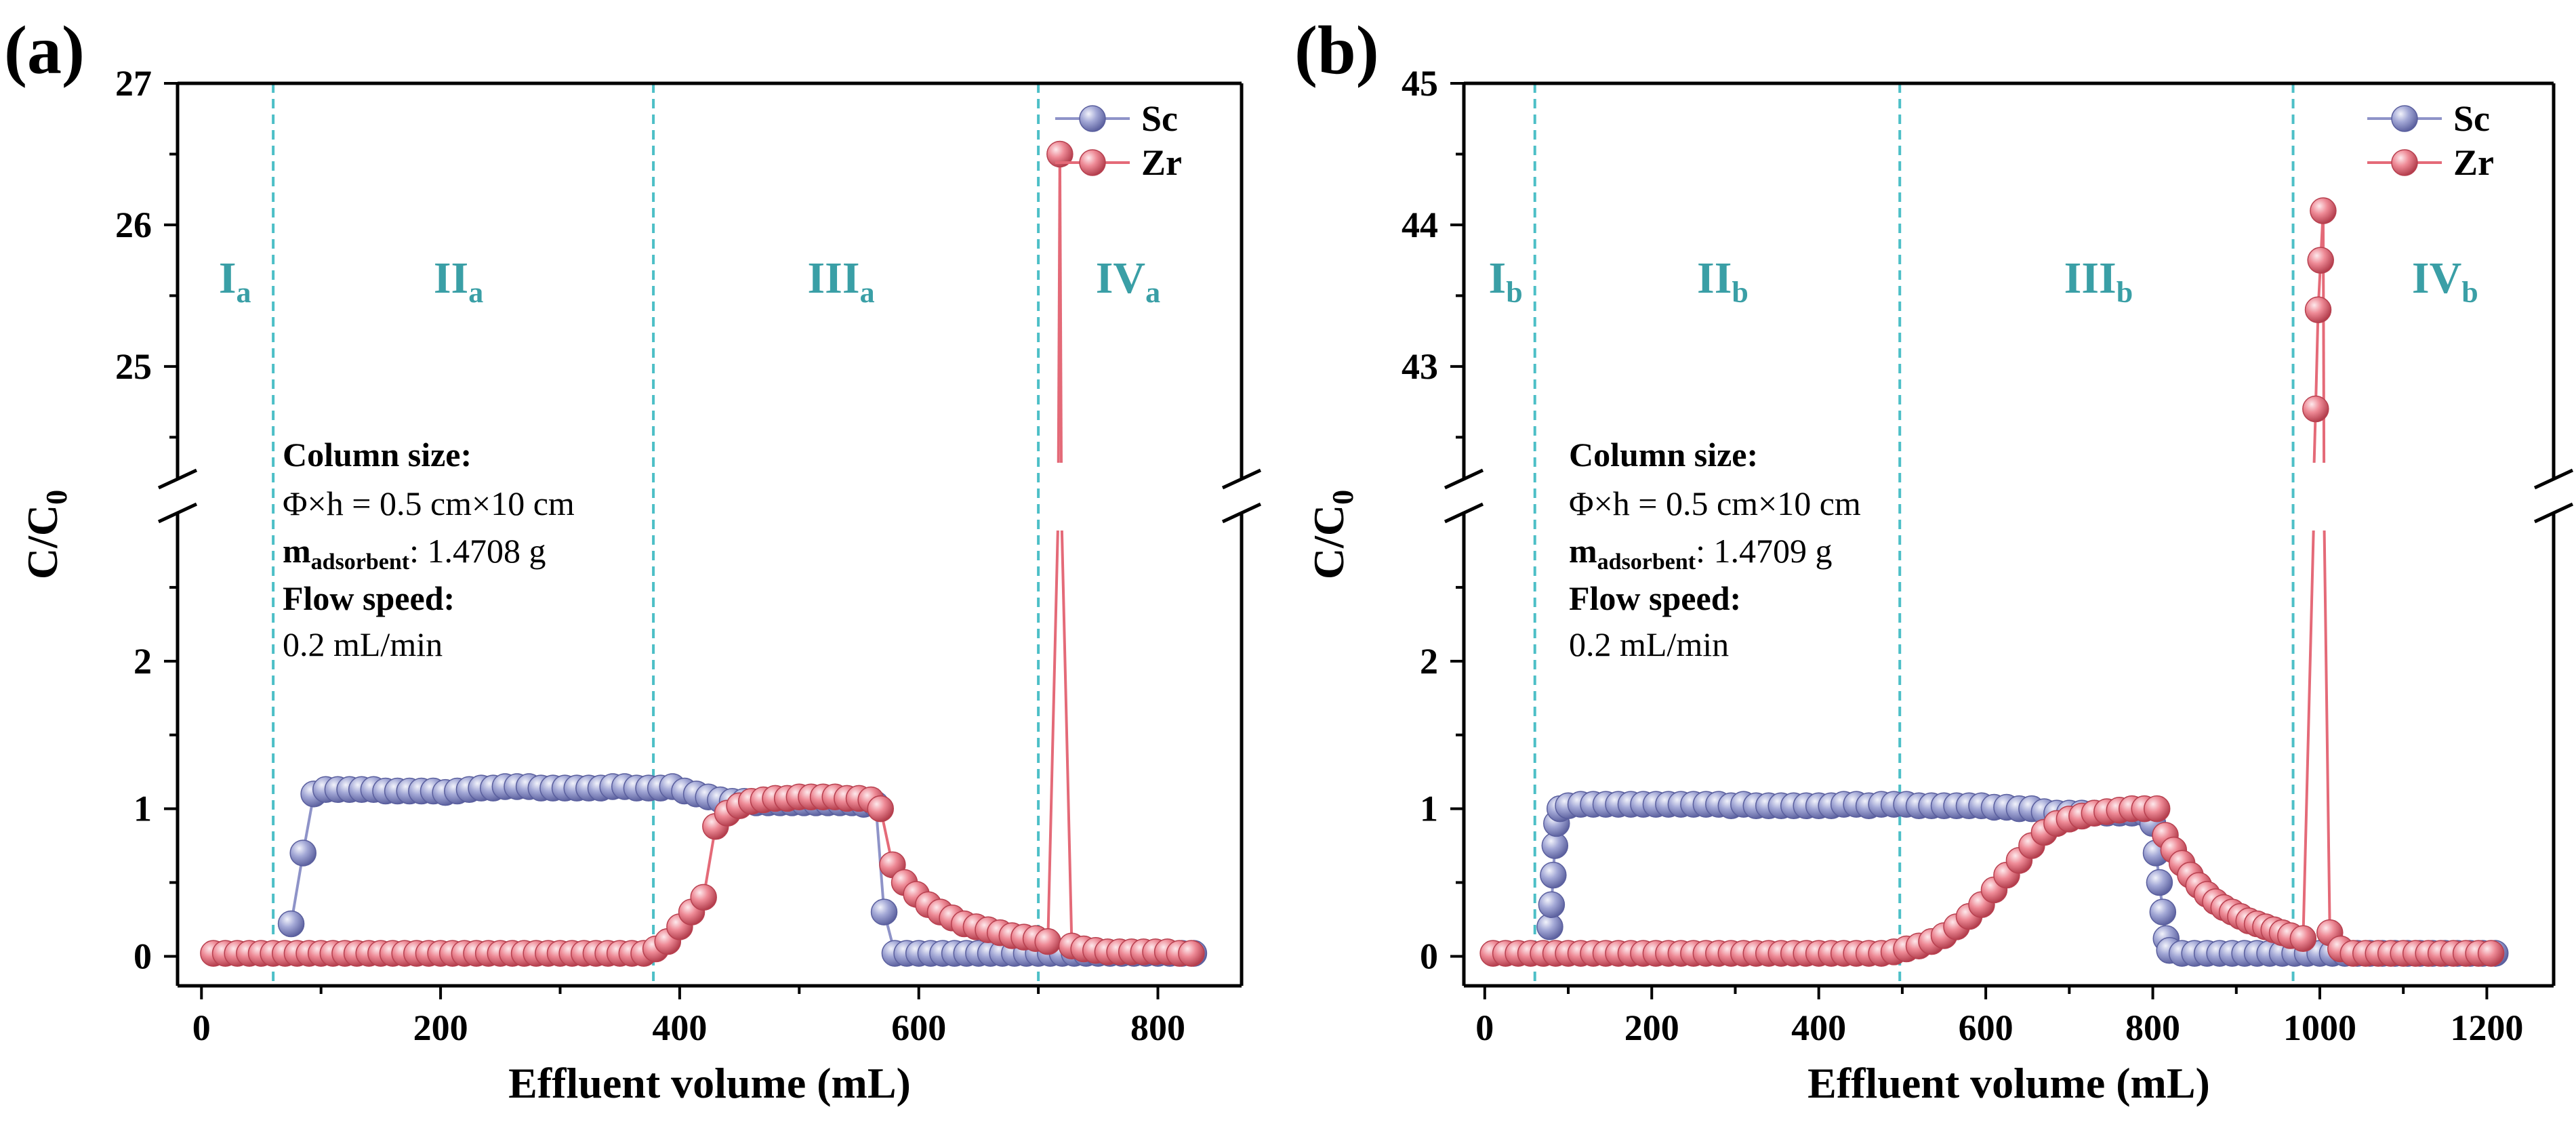  I want to click on info-adsorbent-mass: madsorbent: 1.4709 g, so click(1701, 553).